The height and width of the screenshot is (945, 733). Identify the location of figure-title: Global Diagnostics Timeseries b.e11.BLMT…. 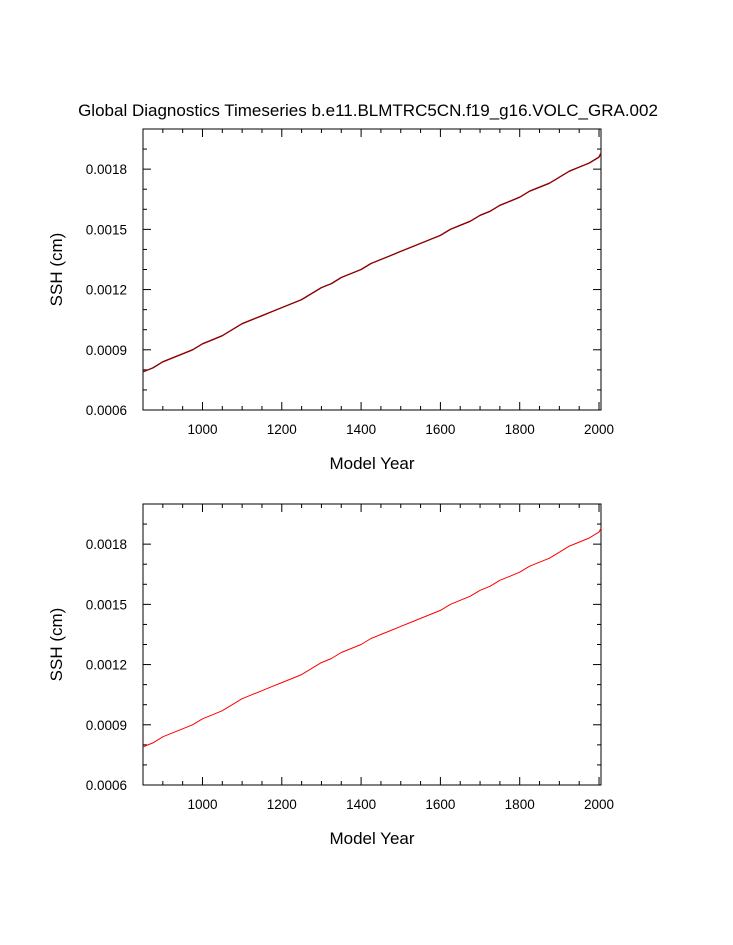
(368, 110).